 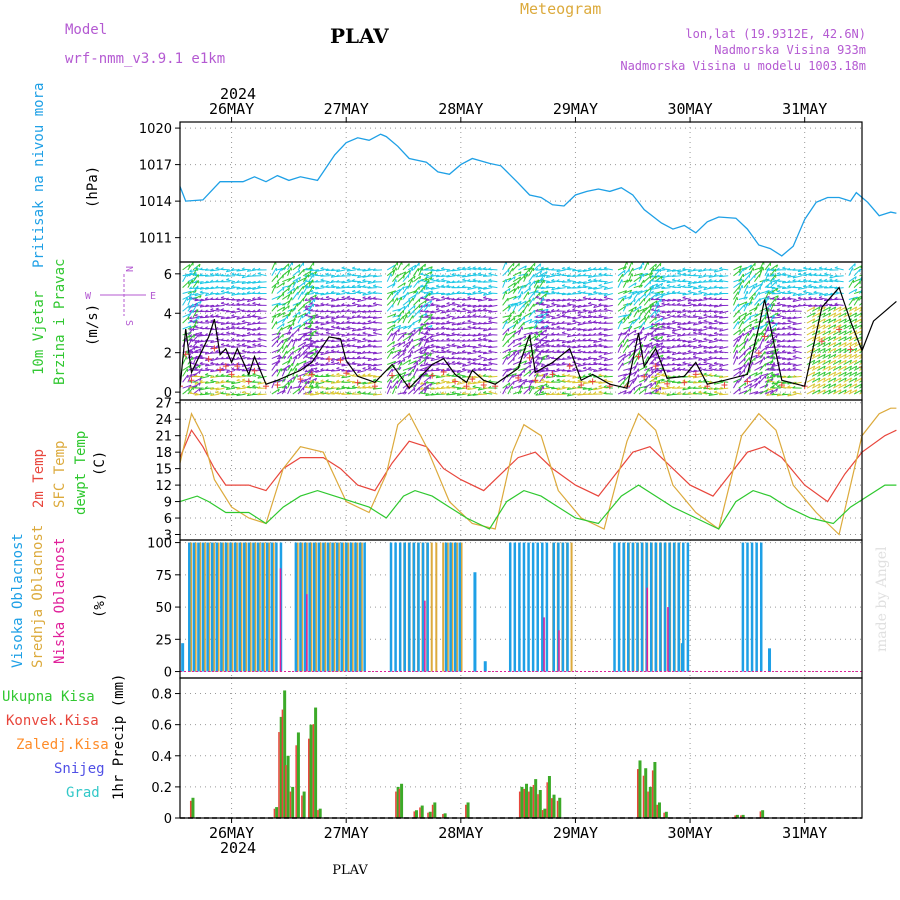 I want to click on cloud-low-axis-label: Niska Oblacnost, so click(x=60, y=601).